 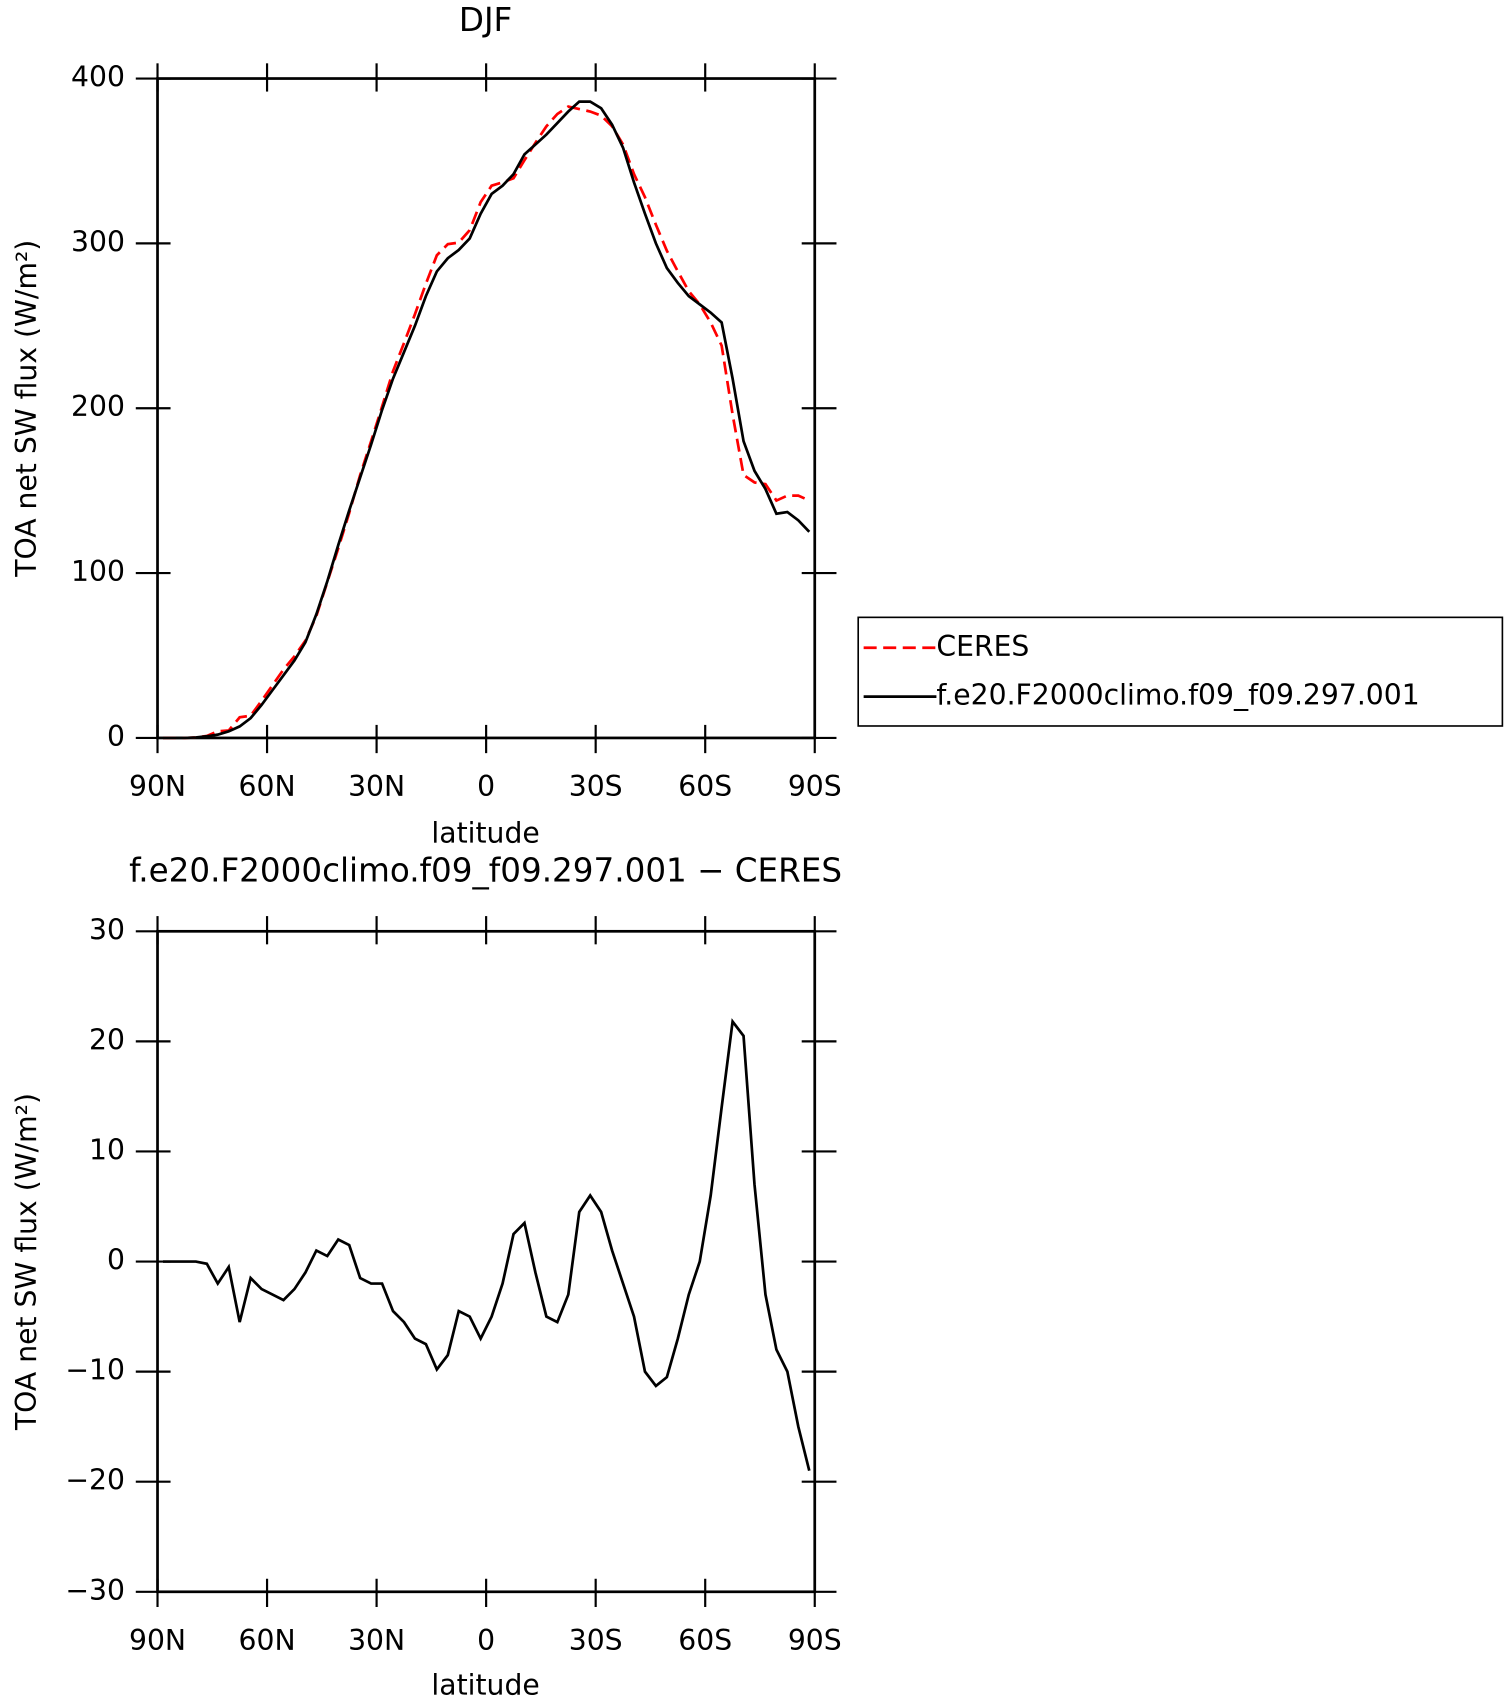 I want to click on legend-label: CERES, so click(x=982, y=646).